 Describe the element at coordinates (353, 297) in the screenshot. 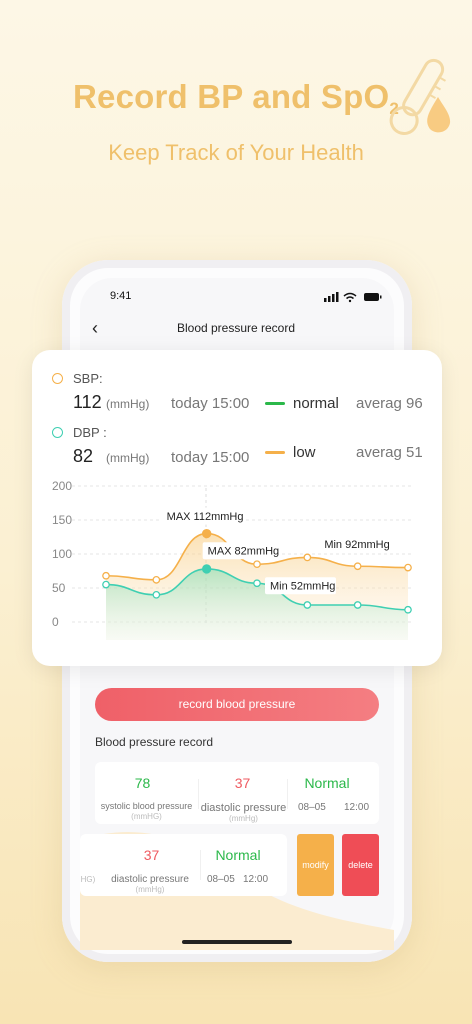

I see `status-icons` at that location.